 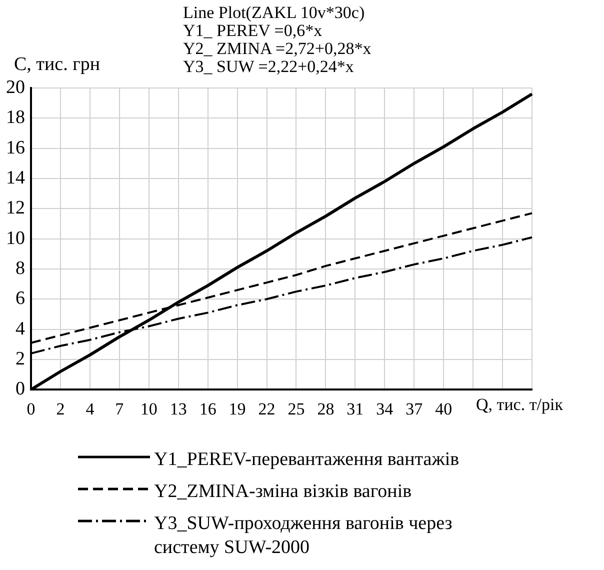 I want to click on y-tick-label: 20, so click(x=15, y=87).